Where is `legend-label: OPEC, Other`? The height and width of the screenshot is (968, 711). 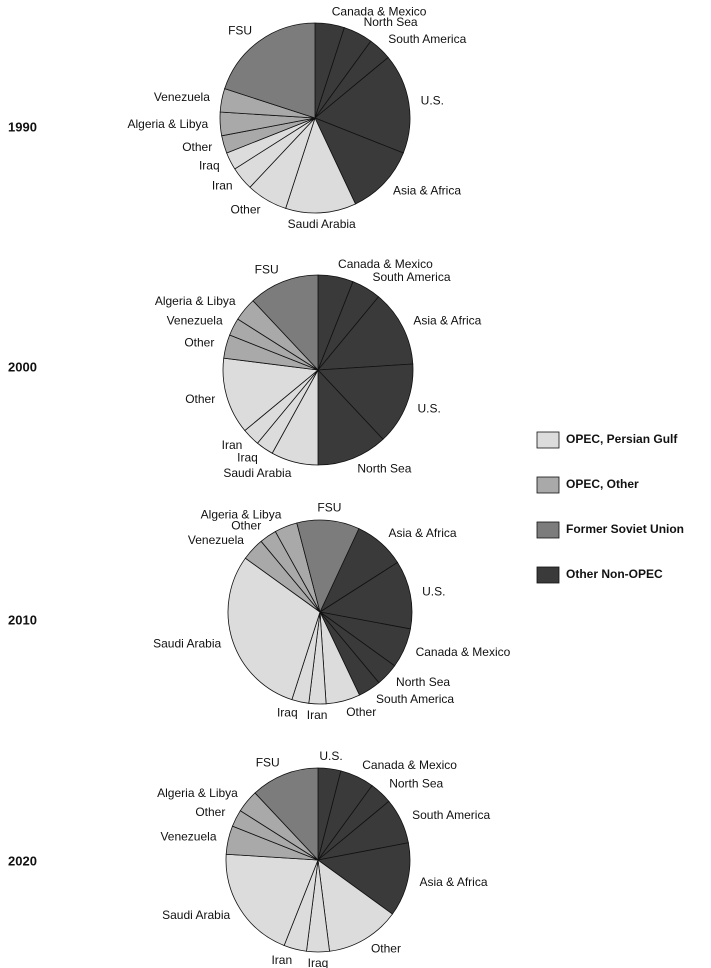
legend-label: OPEC, Other is located at coordinates (602, 484).